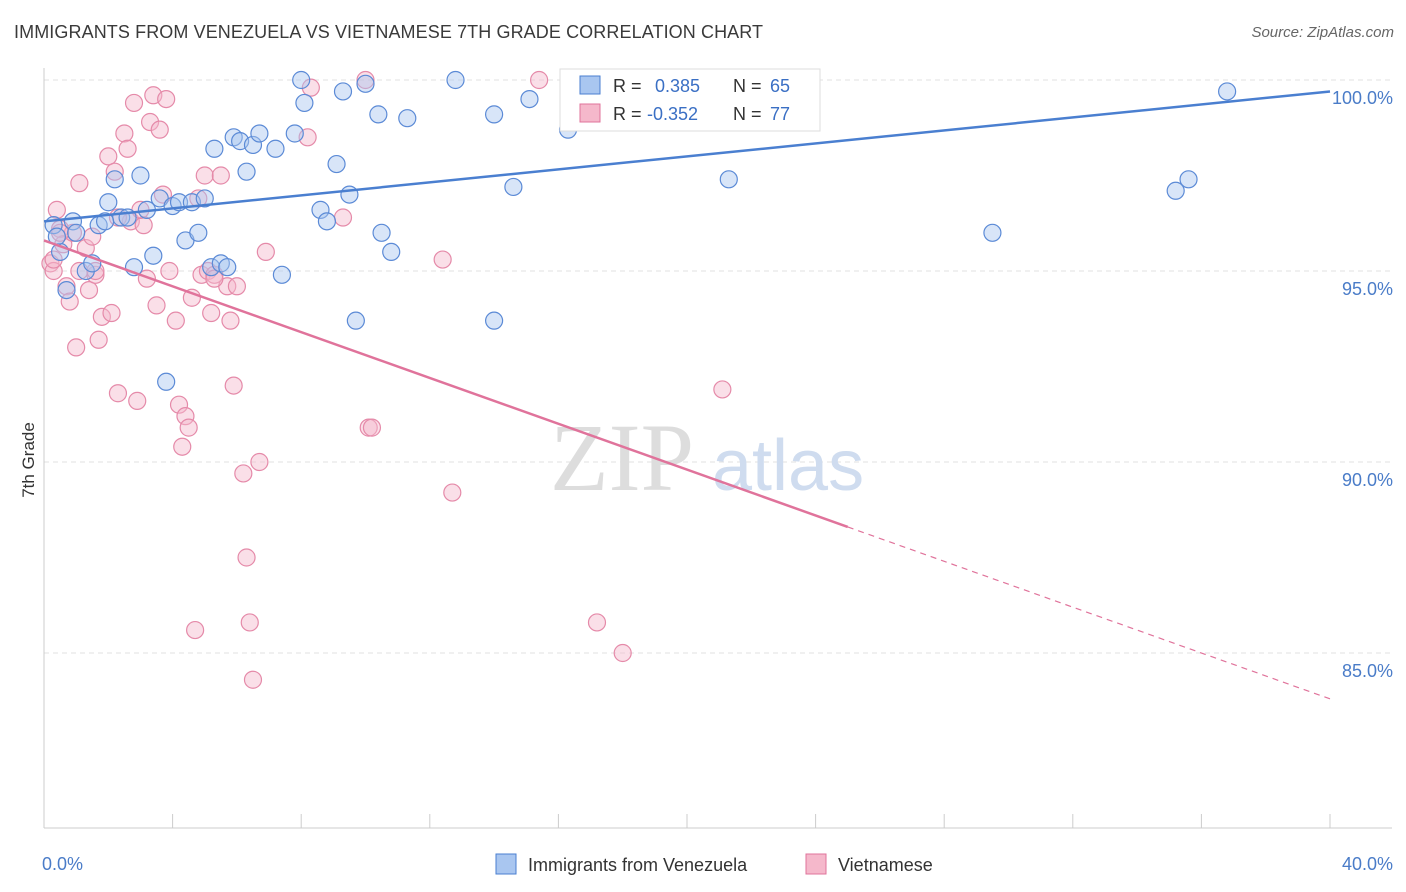  I want to click on y-tick-label: 100.0%, so click(1362, 98).